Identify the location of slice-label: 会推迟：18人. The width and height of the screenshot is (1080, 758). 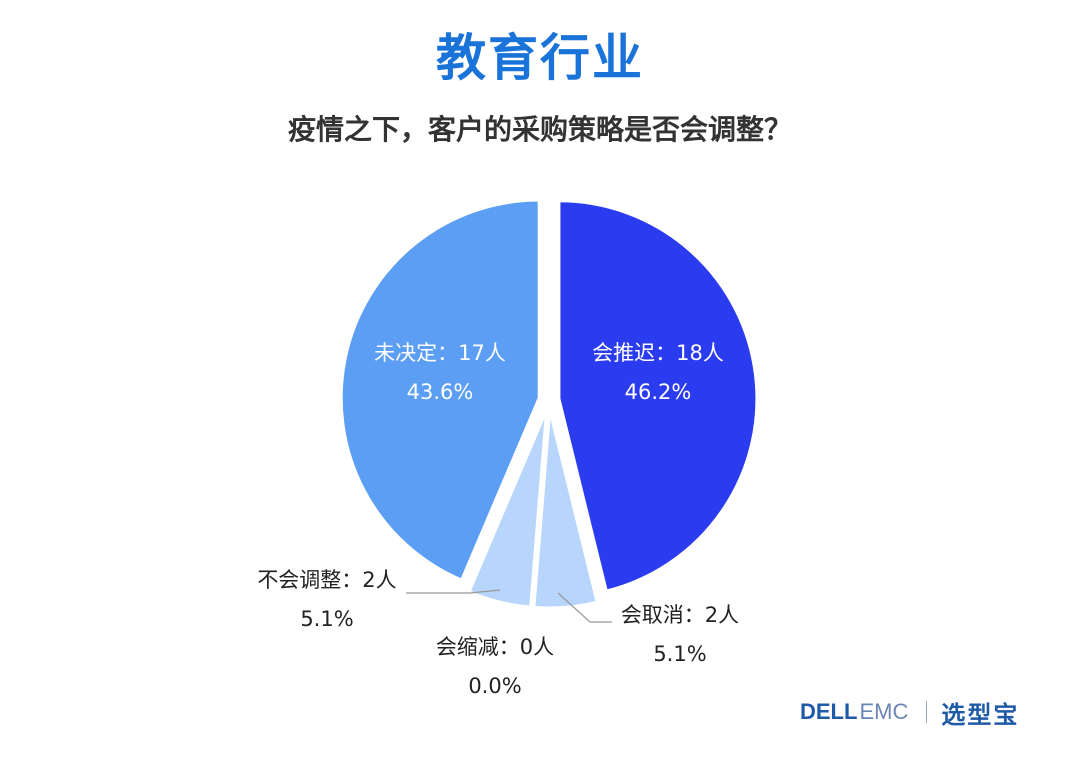
(658, 353).